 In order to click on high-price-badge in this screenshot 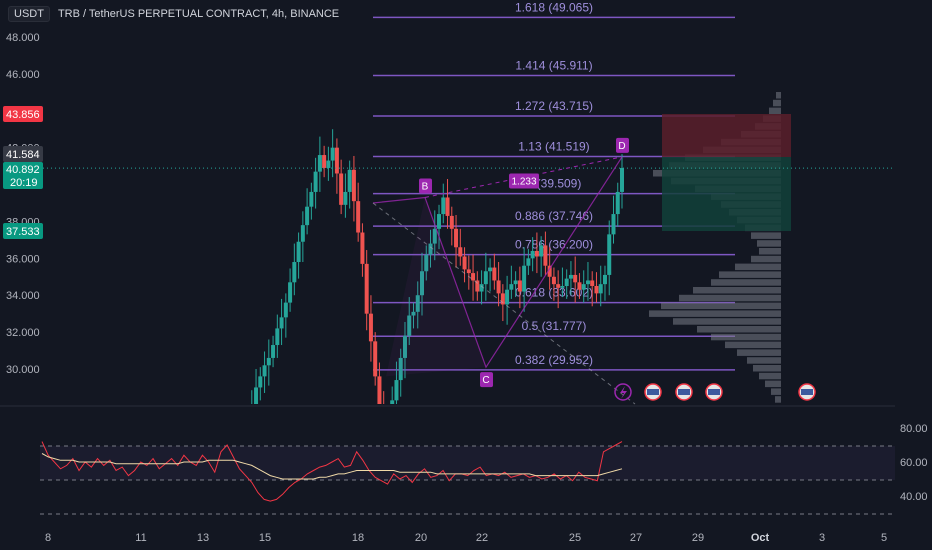, I will do `click(23, 114)`.